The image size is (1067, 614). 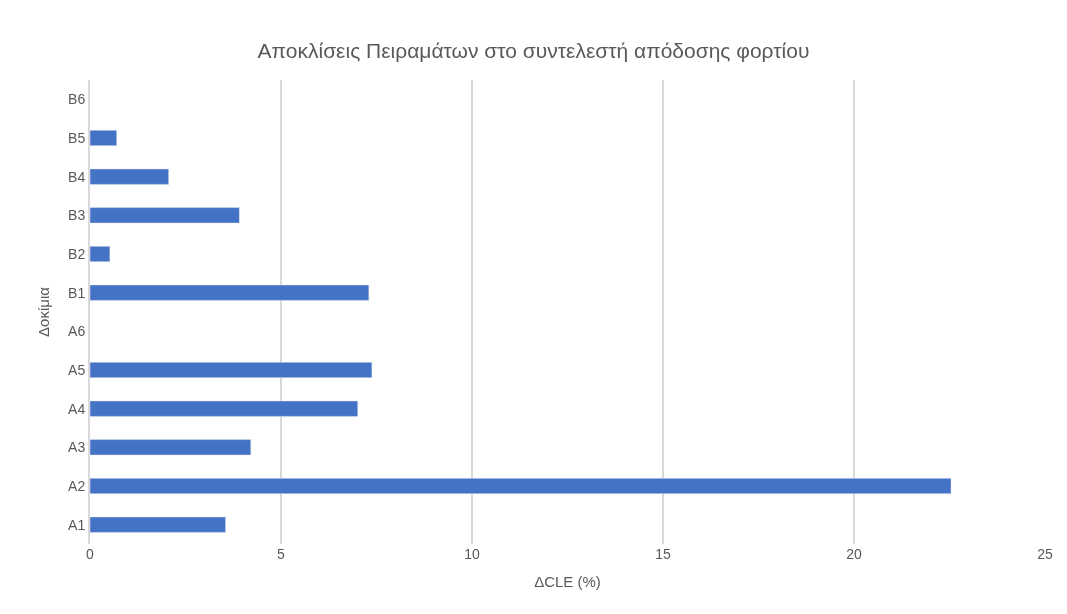 I want to click on y-tick-label: B1, so click(x=77, y=292).